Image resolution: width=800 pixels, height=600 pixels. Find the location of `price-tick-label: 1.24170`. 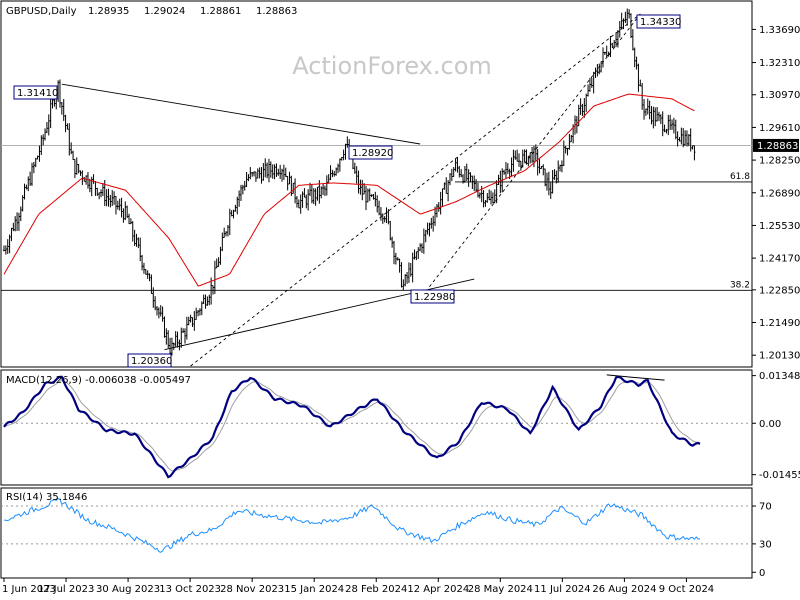

price-tick-label: 1.24170 is located at coordinates (779, 259).